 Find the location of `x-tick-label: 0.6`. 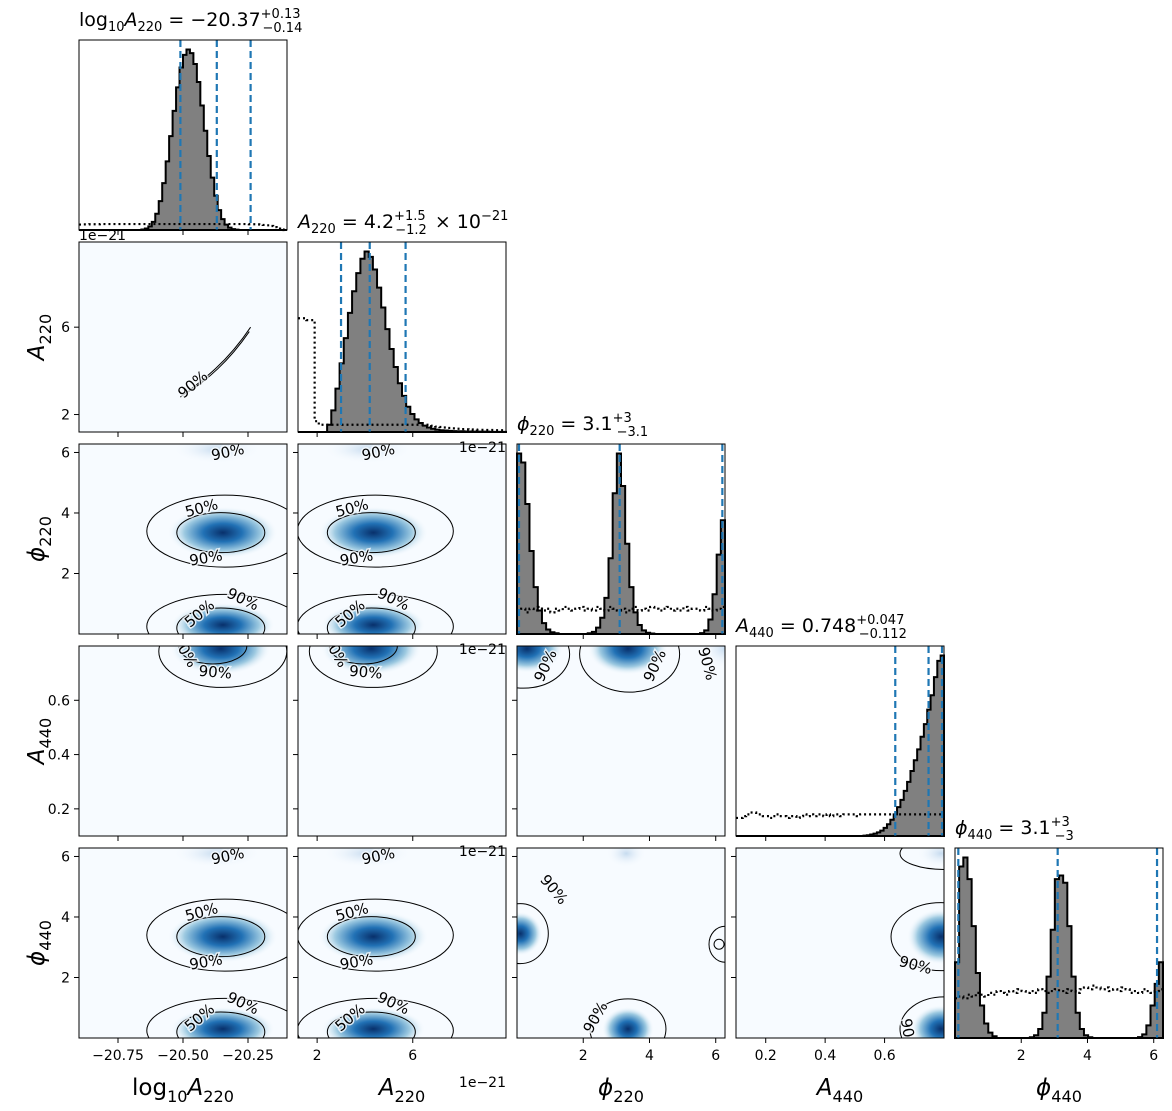

x-tick-label: 0.6 is located at coordinates (884, 1056).